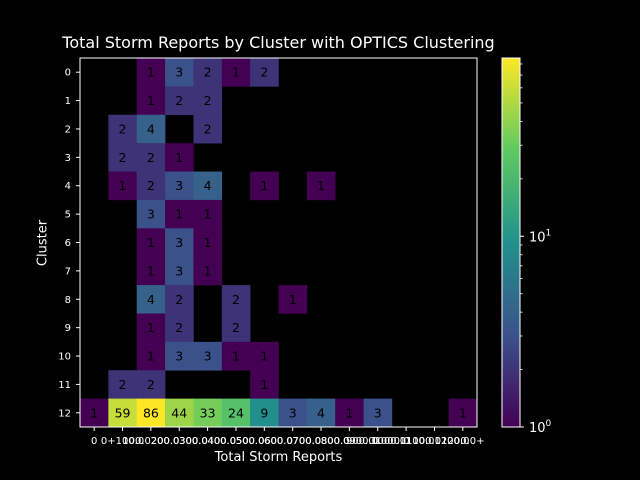 The width and height of the screenshot is (640, 480). I want to click on y-tick-label: 8, so click(68, 300).